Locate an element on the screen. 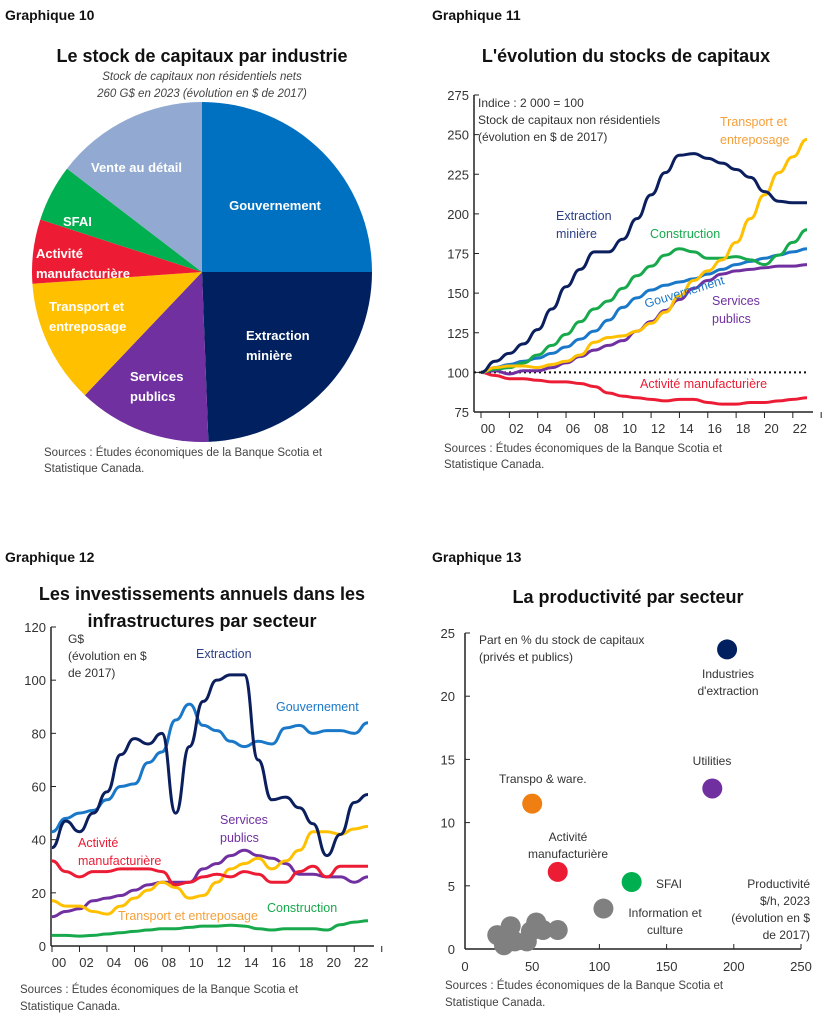 The image size is (828, 1023). source-note: Statistique Canada. is located at coordinates (94, 469).